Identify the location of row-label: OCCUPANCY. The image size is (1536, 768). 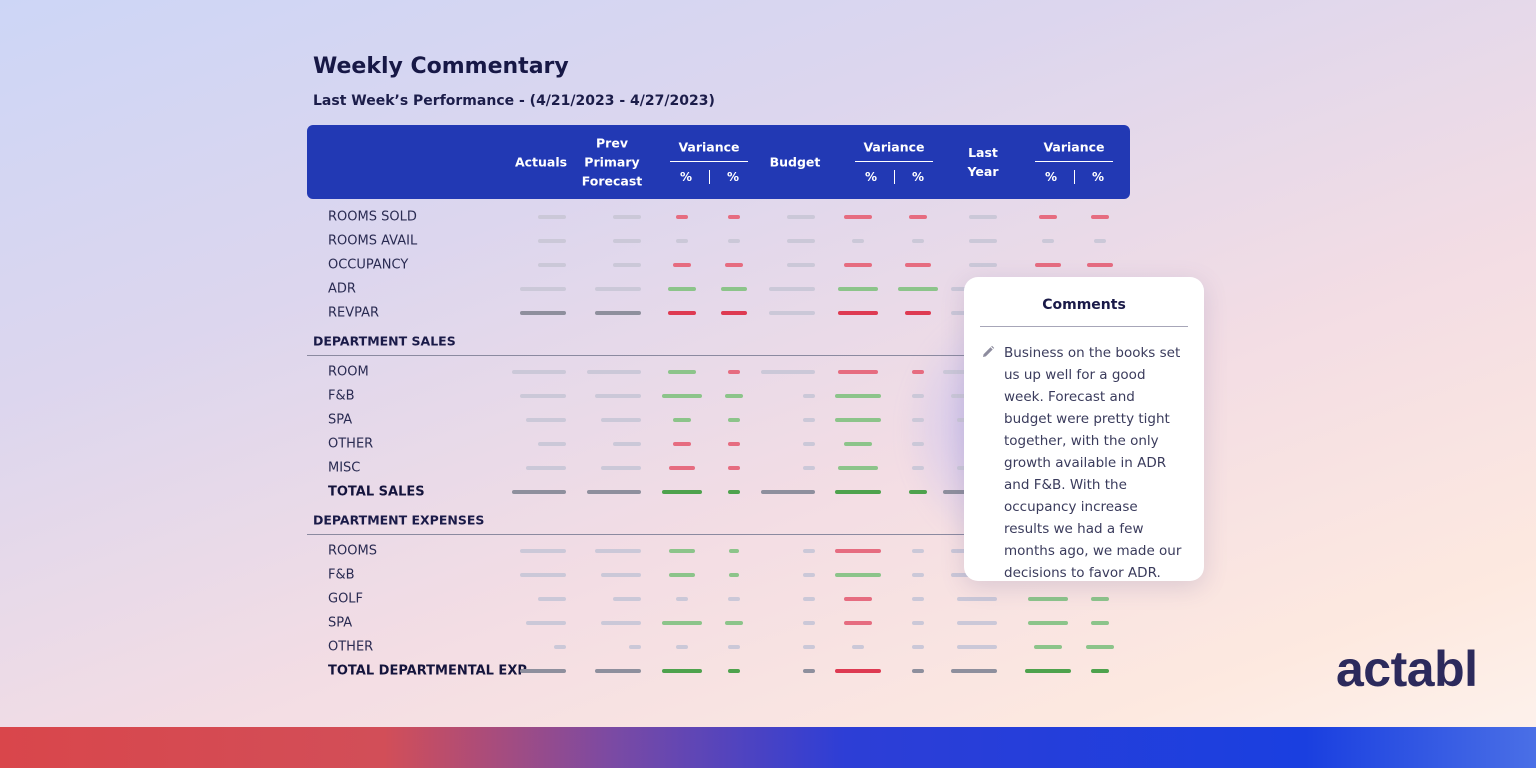
(368, 265).